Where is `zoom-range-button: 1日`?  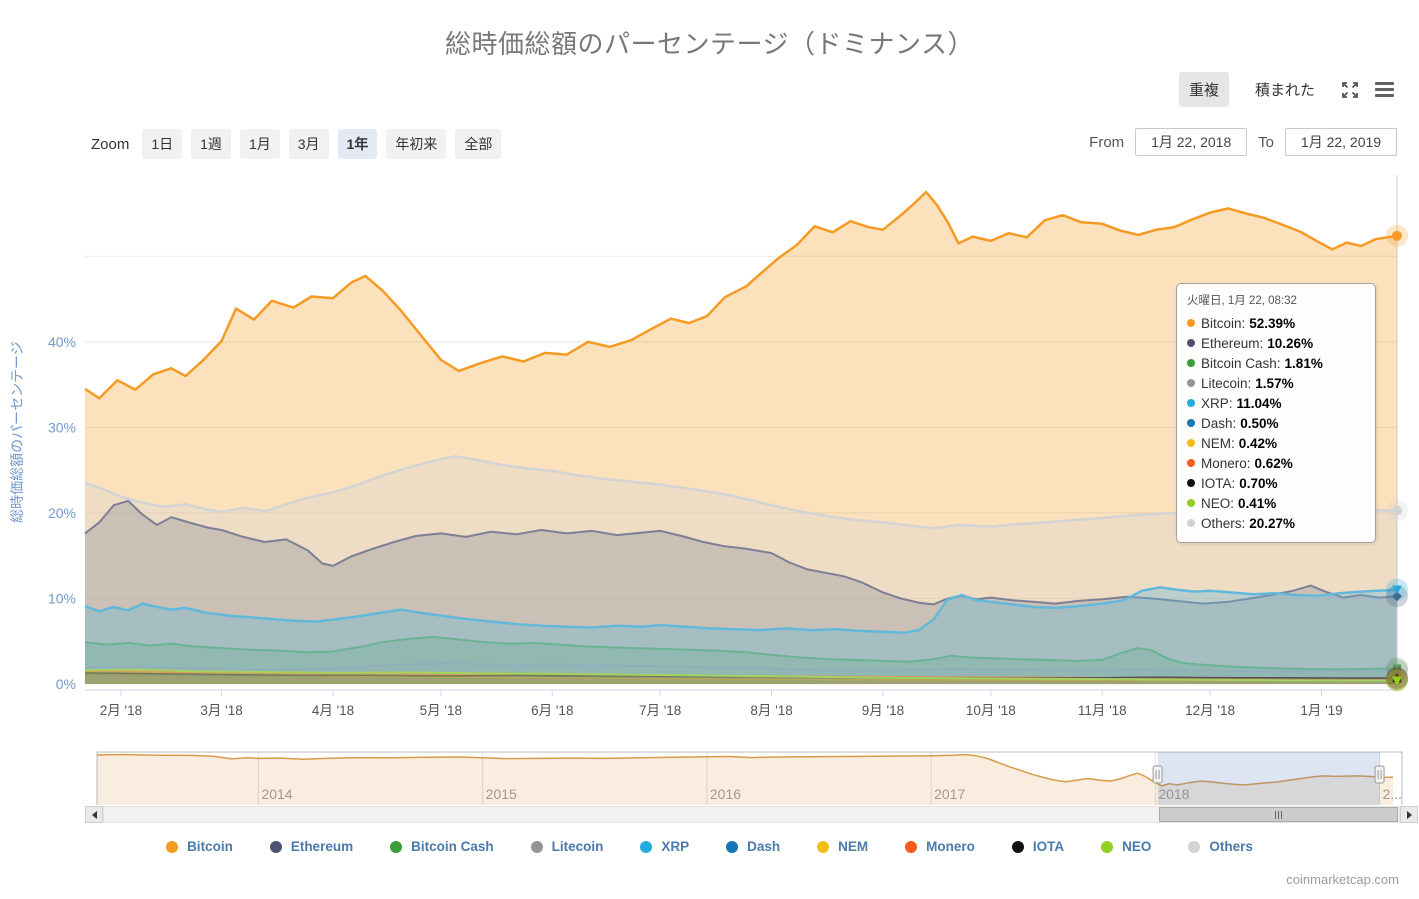 zoom-range-button: 1日 is located at coordinates (162, 144).